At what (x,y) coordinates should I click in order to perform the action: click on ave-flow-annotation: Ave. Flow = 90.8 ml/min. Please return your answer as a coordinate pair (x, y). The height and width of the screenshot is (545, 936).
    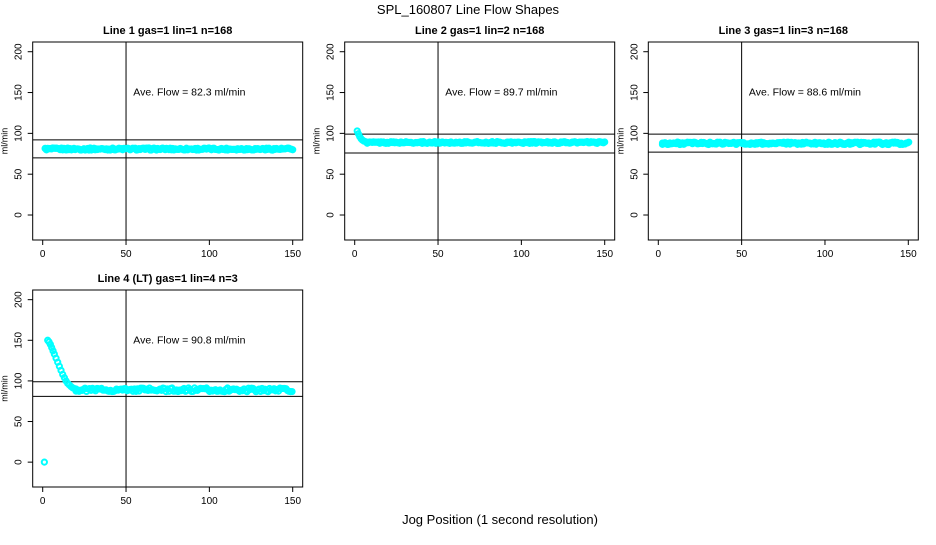
    Looking at the image, I should click on (189, 340).